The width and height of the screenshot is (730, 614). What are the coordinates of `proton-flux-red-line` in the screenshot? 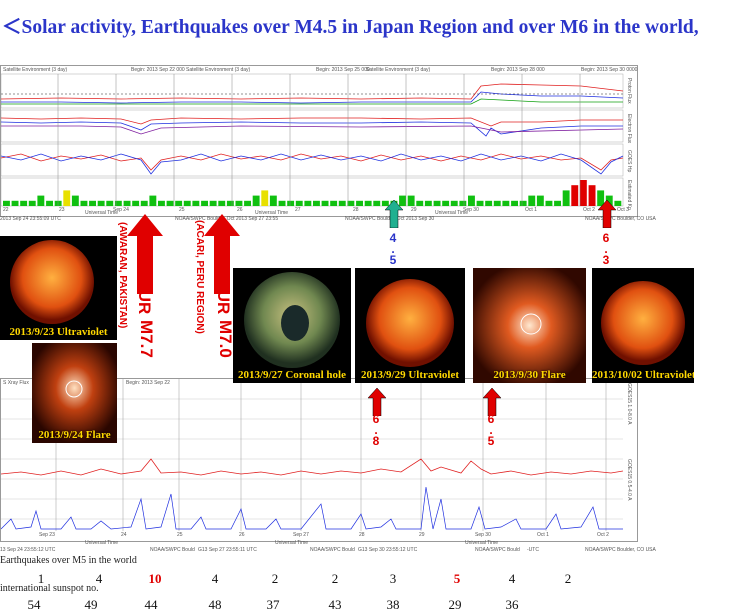 It's located at (312, 91).